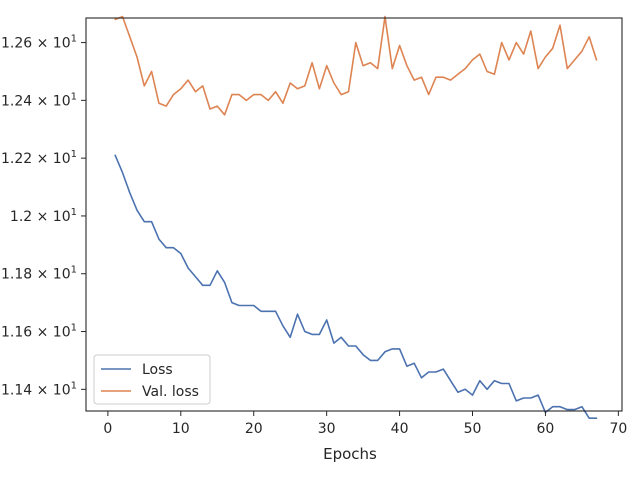 This screenshot has width=640, height=480. Describe the element at coordinates (170, 392) in the screenshot. I see `legend-label-val-loss: Val. loss` at that location.